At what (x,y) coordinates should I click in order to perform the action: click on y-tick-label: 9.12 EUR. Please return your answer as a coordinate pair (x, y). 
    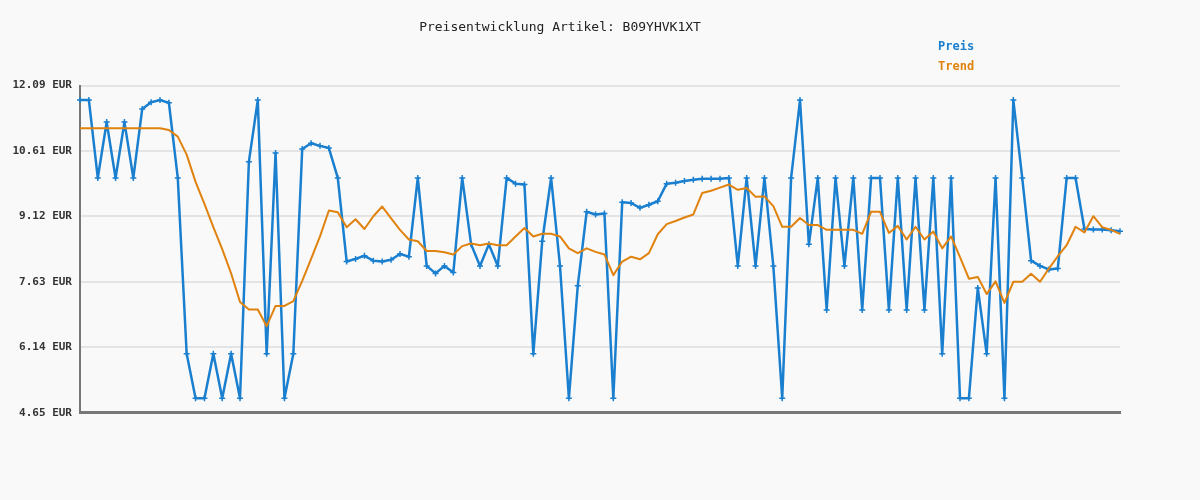
    Looking at the image, I should click on (46, 216).